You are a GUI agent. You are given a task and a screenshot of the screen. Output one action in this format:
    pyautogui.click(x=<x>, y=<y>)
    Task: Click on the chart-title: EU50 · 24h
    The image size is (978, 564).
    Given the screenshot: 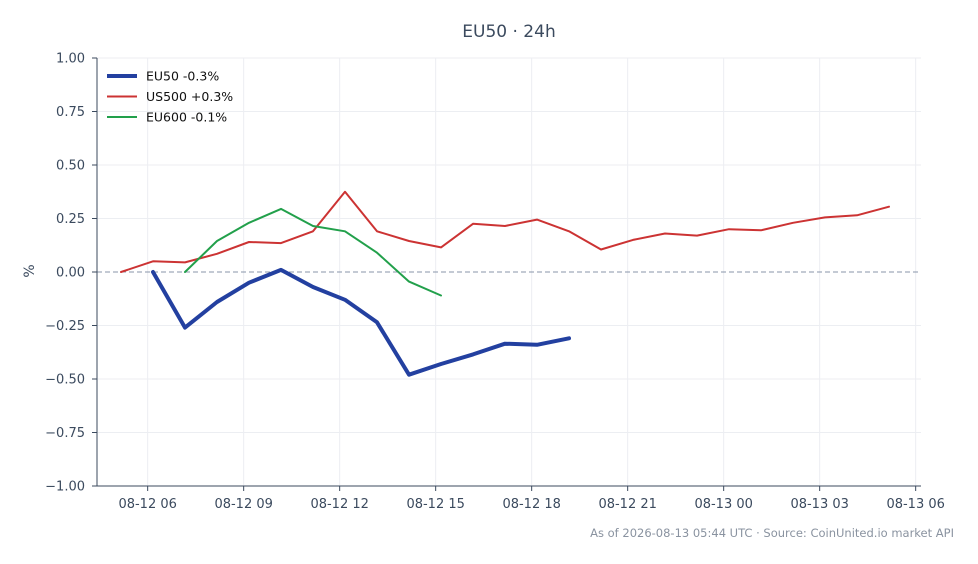 What is the action you would take?
    pyautogui.click(x=508, y=32)
    